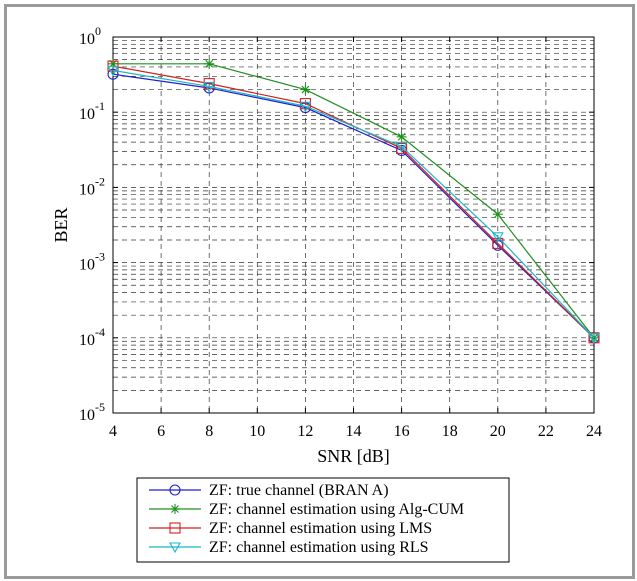  Describe the element at coordinates (354, 431) in the screenshot. I see `x-tick-label: 14` at that location.